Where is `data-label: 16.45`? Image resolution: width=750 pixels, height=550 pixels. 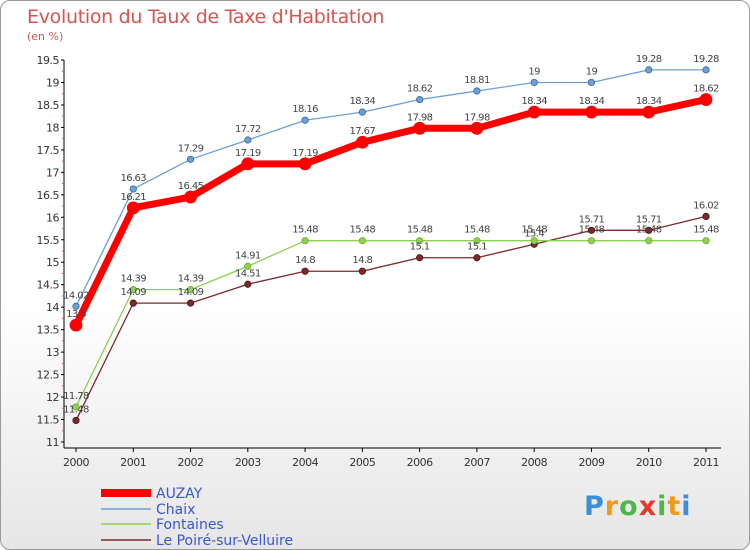 data-label: 16.45 is located at coordinates (191, 186).